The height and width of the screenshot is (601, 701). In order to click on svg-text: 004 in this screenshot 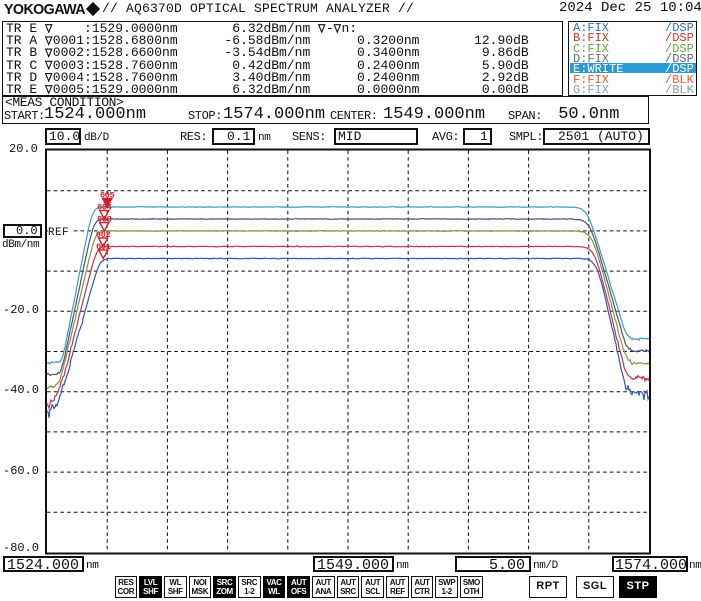, I will do `click(104, 207)`.